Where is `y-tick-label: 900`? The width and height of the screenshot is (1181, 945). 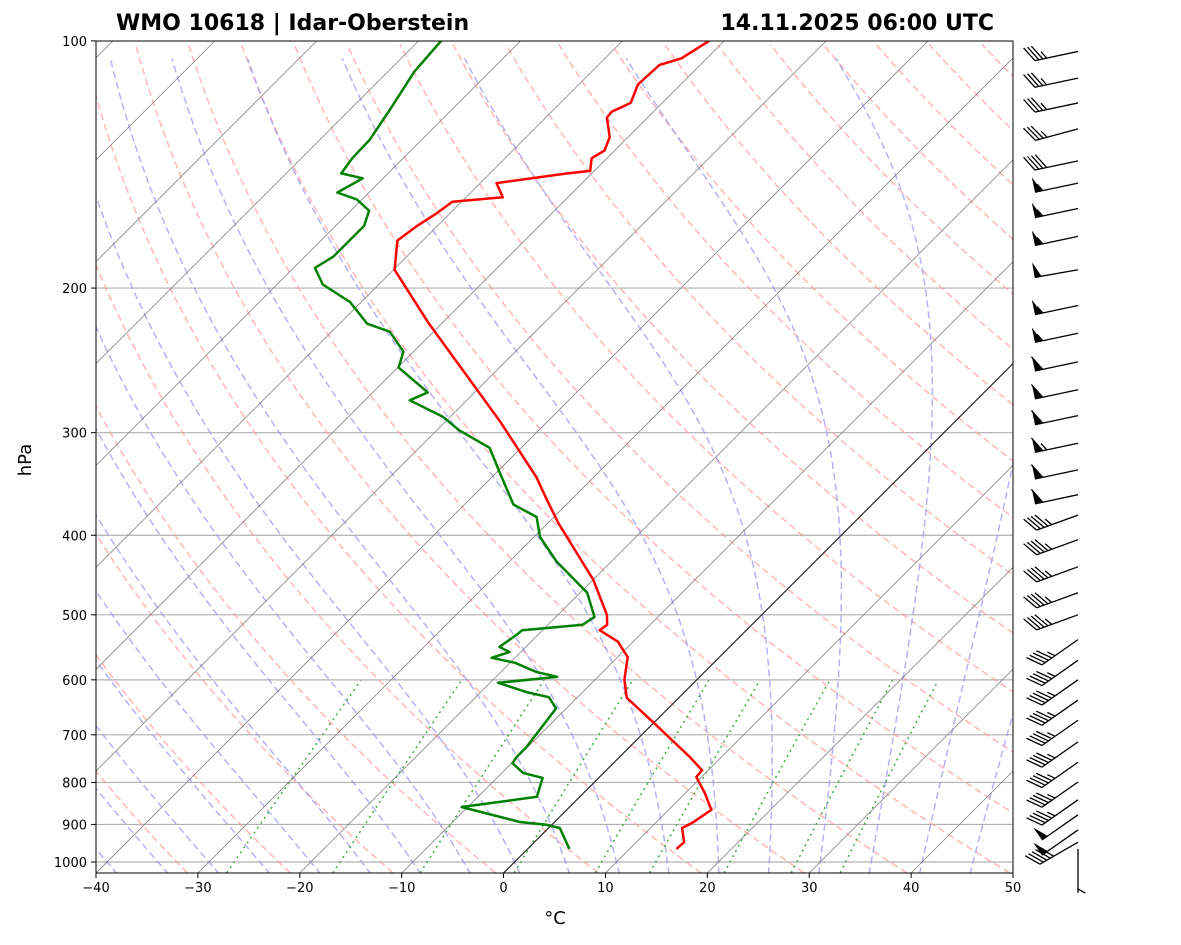
y-tick-label: 900 is located at coordinates (74, 825).